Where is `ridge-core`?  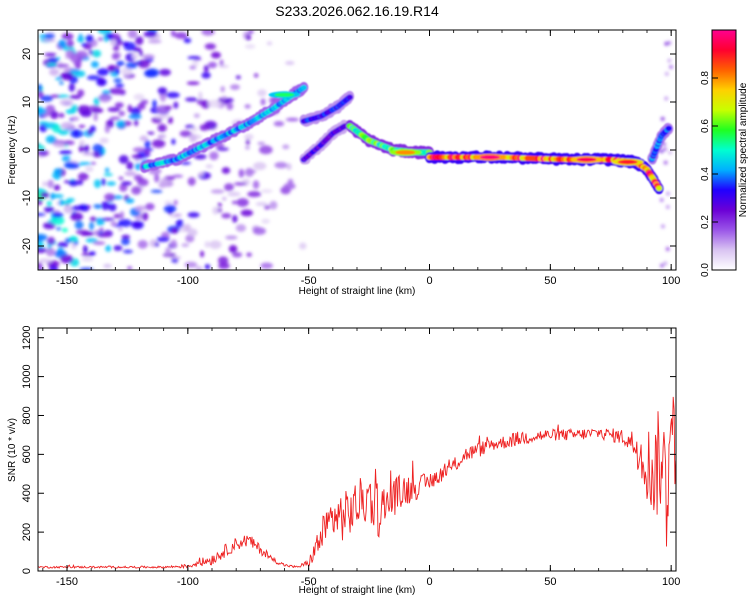 ridge-core is located at coordinates (659, 188).